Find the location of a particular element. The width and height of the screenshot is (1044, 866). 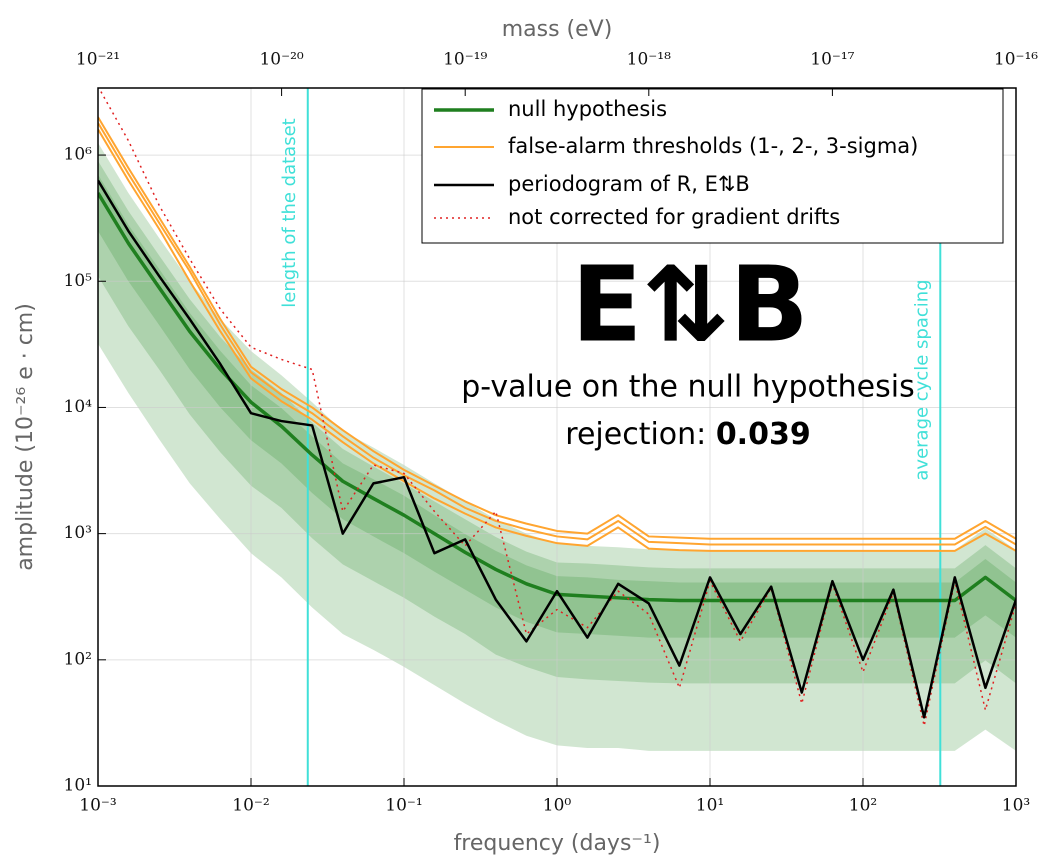

annotation-text: p-value on the null hypothesis is located at coordinates (687, 387).